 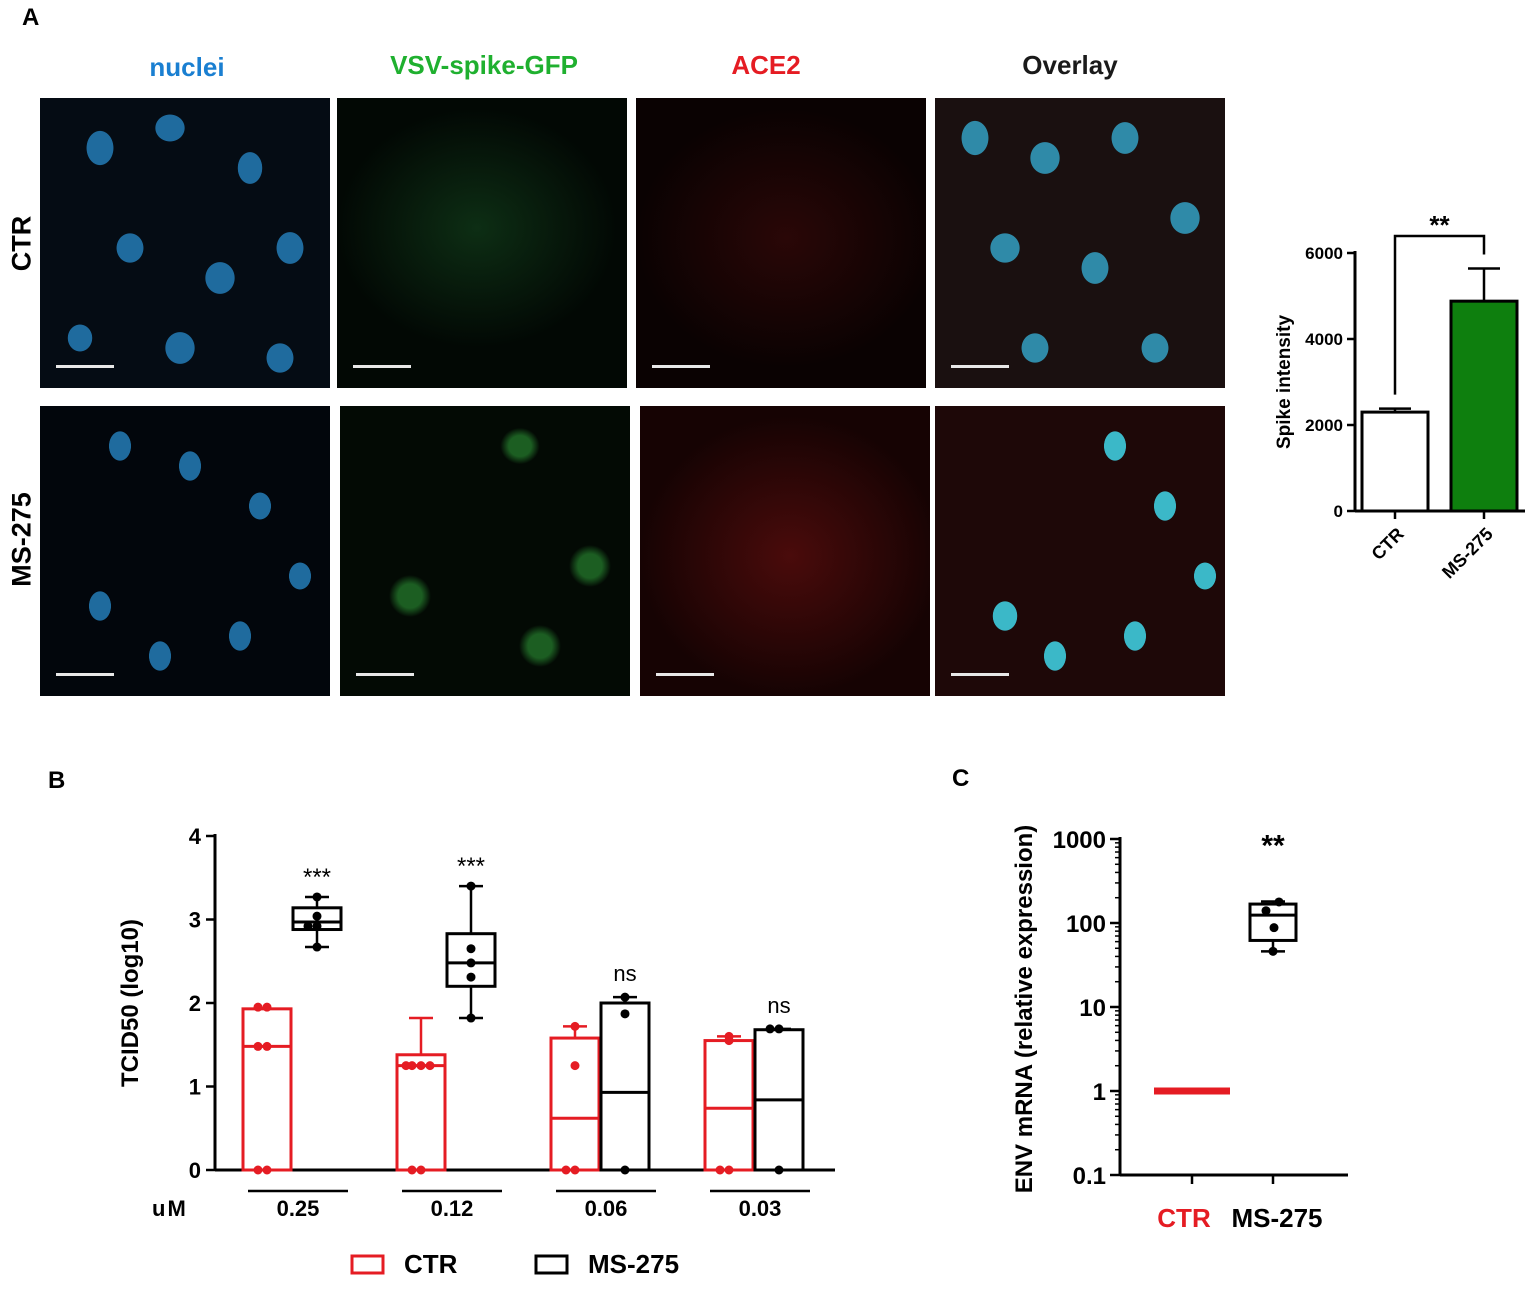 I want to click on channel-title-nuclei: nuclei, so click(x=187, y=67).